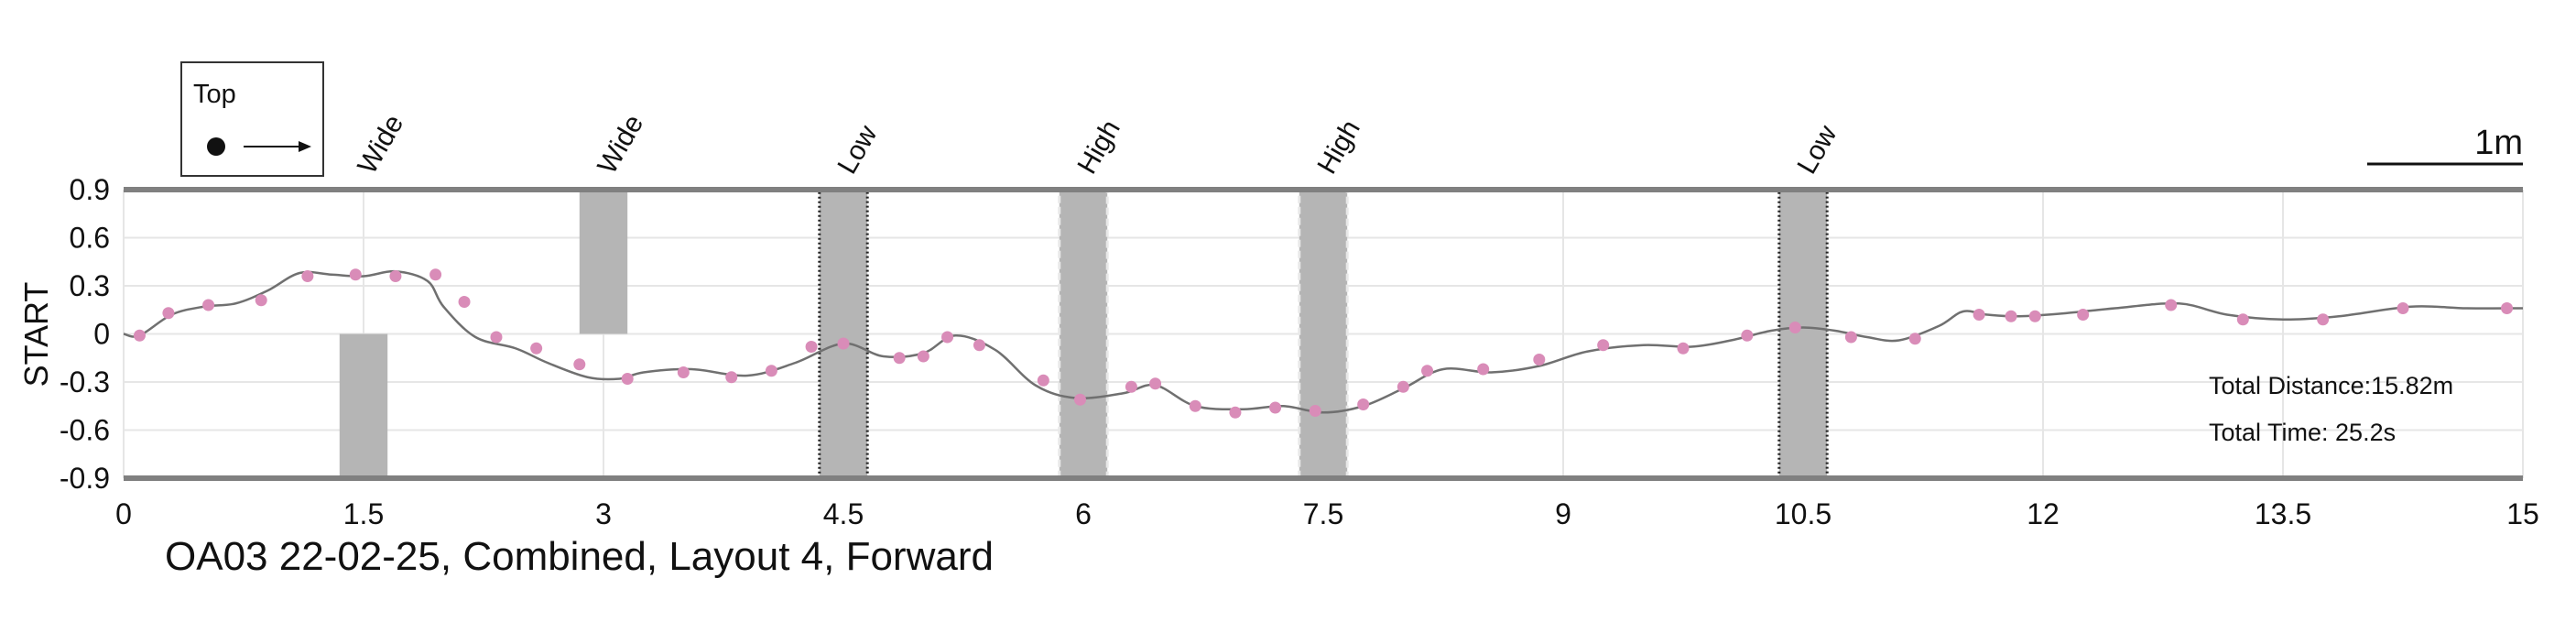 Image resolution: width=2576 pixels, height=644 pixels. I want to click on y-tick-label: 0, so click(101, 335).